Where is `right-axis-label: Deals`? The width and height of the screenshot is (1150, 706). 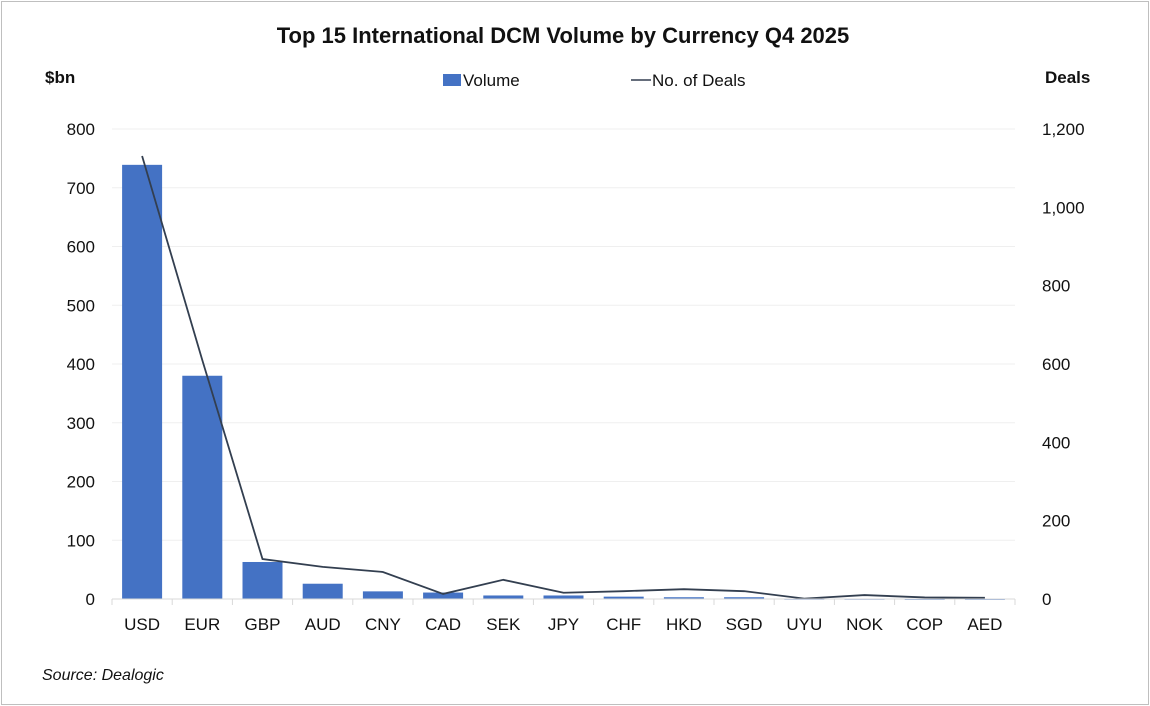
right-axis-label: Deals is located at coordinates (1067, 77).